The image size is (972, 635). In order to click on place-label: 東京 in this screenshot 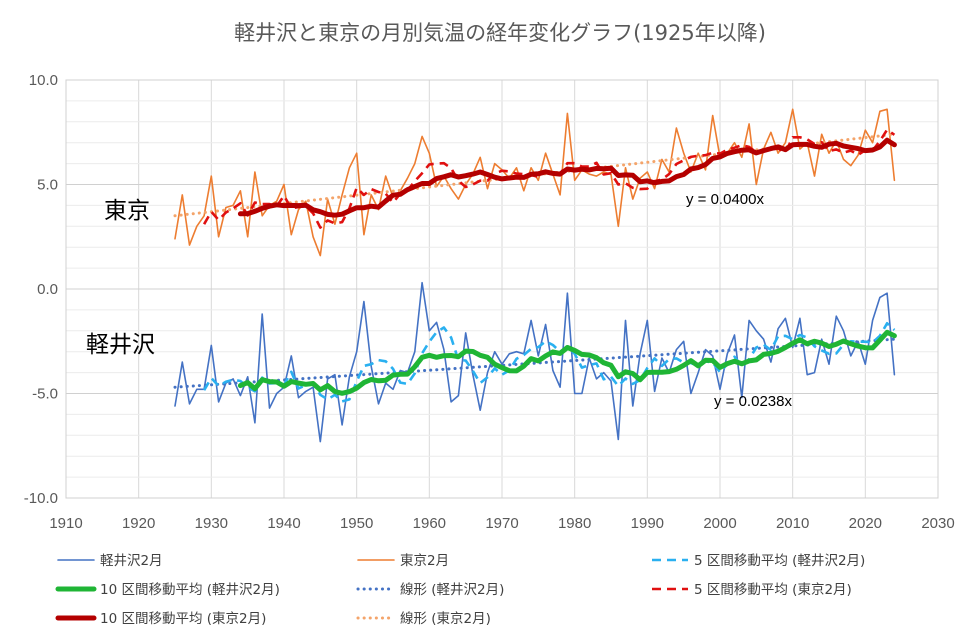, I will do `click(127, 211)`.